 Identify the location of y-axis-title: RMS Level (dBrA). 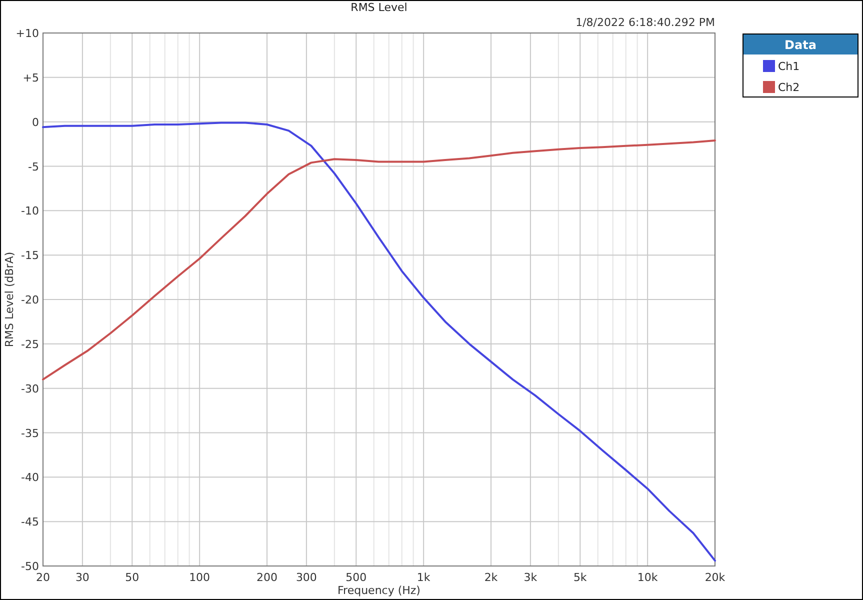
(9, 300).